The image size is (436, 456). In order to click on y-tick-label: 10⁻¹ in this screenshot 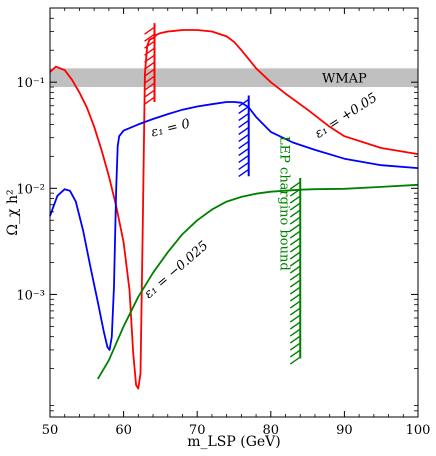, I will do `click(30, 83)`.